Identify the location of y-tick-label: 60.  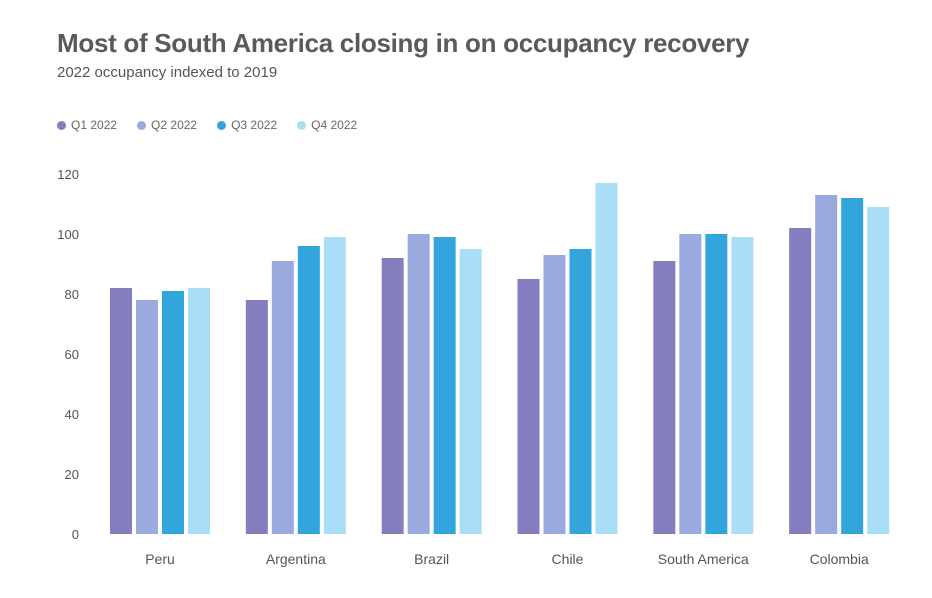
(72, 354).